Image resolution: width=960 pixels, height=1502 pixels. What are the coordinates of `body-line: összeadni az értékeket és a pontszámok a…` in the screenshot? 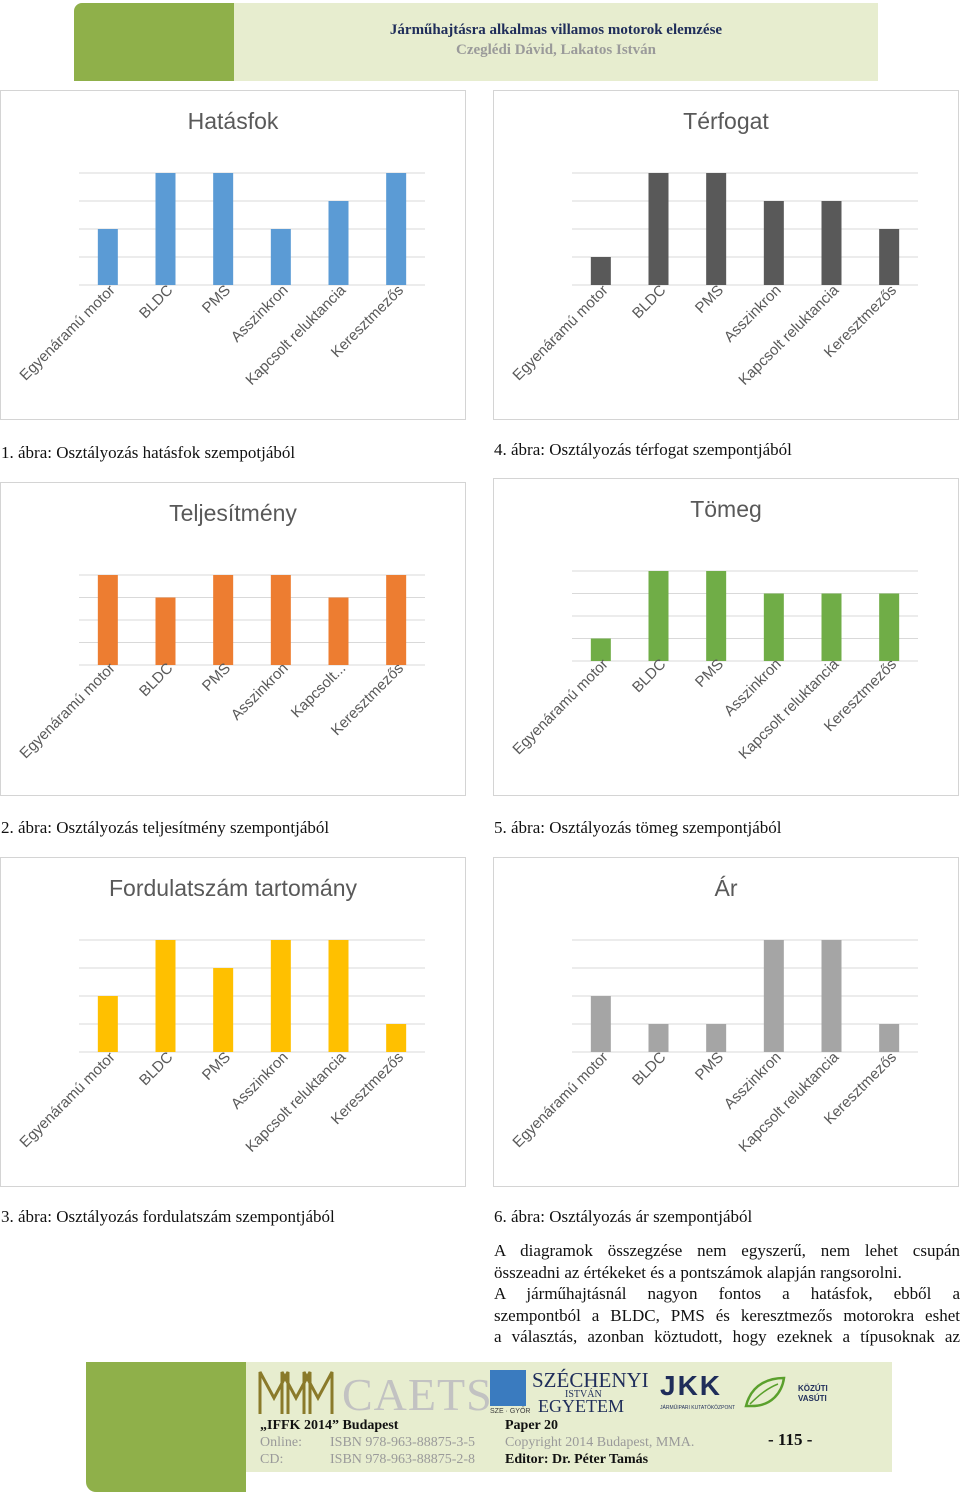 It's located at (698, 1272).